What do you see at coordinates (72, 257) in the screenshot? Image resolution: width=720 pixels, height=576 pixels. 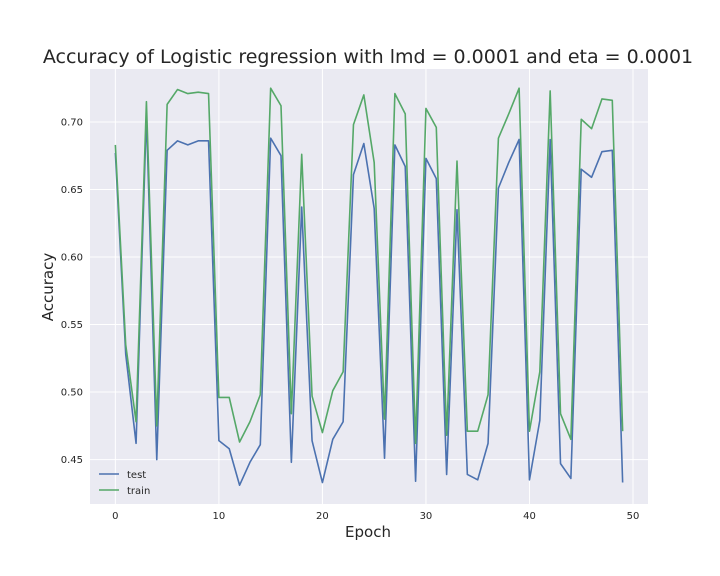 I see `y-tick-label: 0.60` at bounding box center [72, 257].